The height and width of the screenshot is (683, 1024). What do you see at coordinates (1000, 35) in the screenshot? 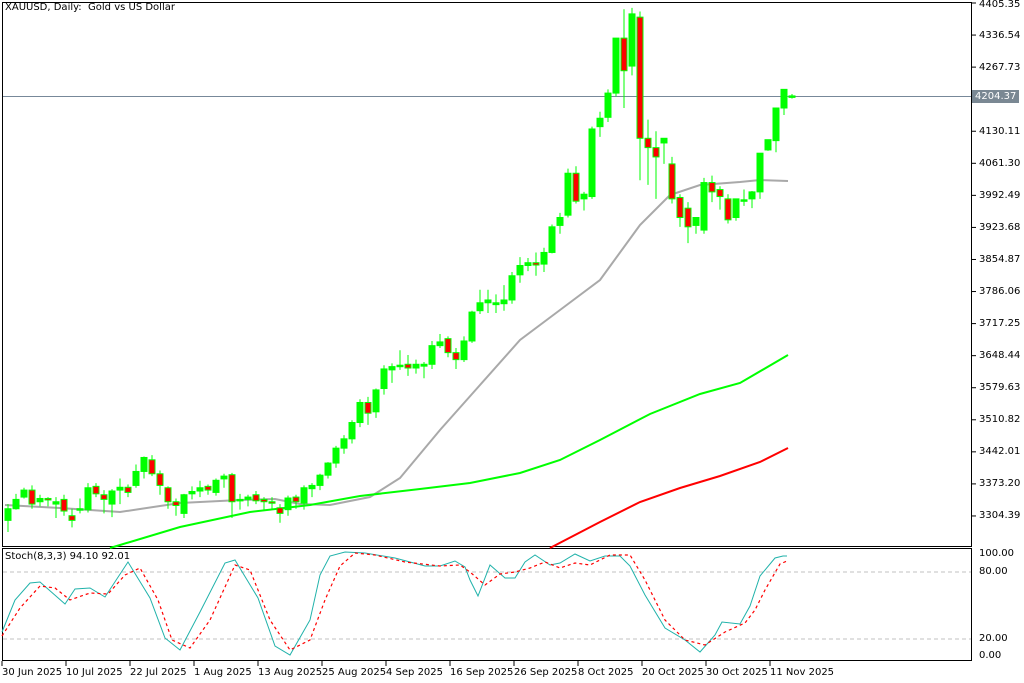
I see `price-tick: 4336.54` at bounding box center [1000, 35].